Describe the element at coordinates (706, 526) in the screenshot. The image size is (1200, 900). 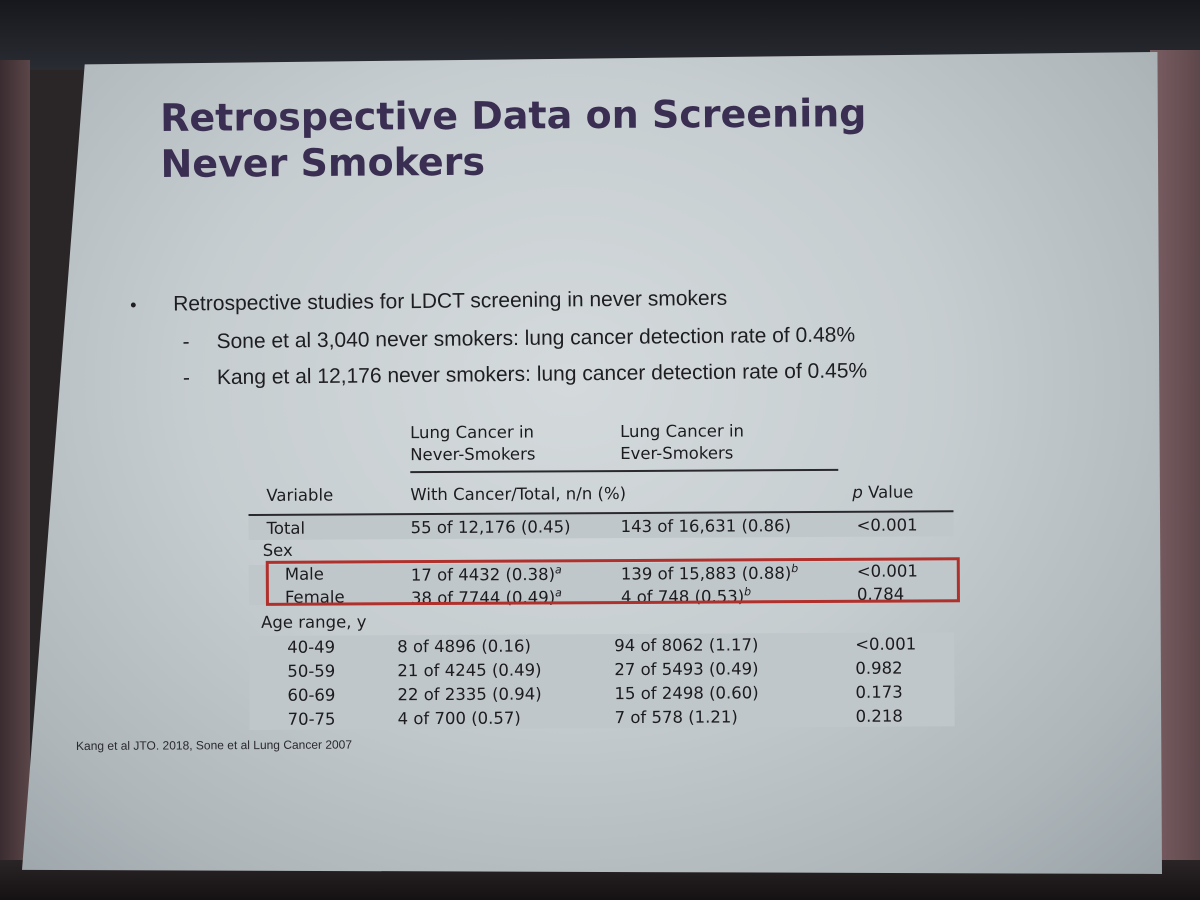
I see `row-total-ever: 143 of 16,631 (0.86)` at that location.